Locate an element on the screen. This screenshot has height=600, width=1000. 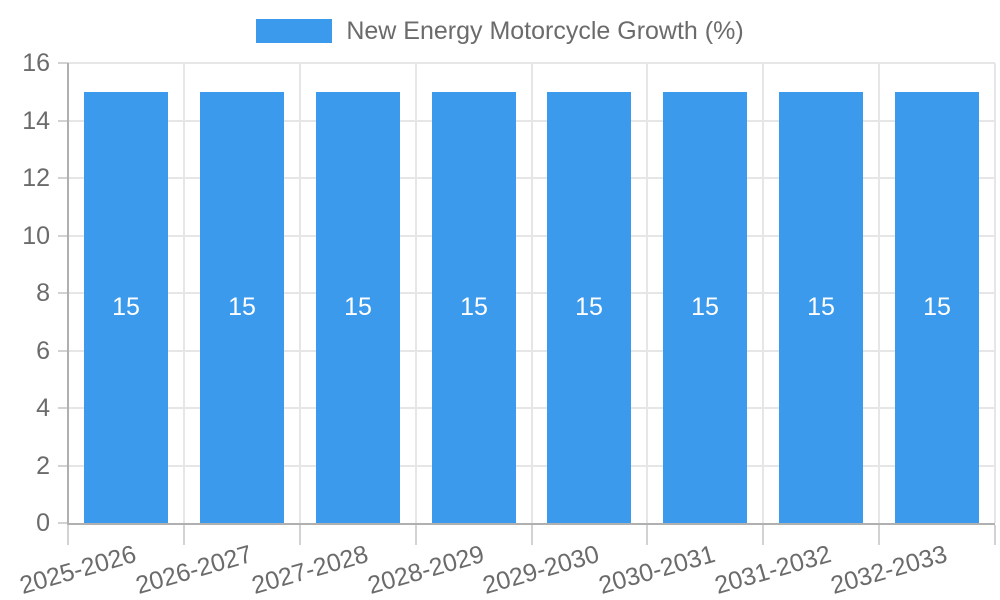
x-axis-tick-label: 2025-2026 is located at coordinates (78, 570).